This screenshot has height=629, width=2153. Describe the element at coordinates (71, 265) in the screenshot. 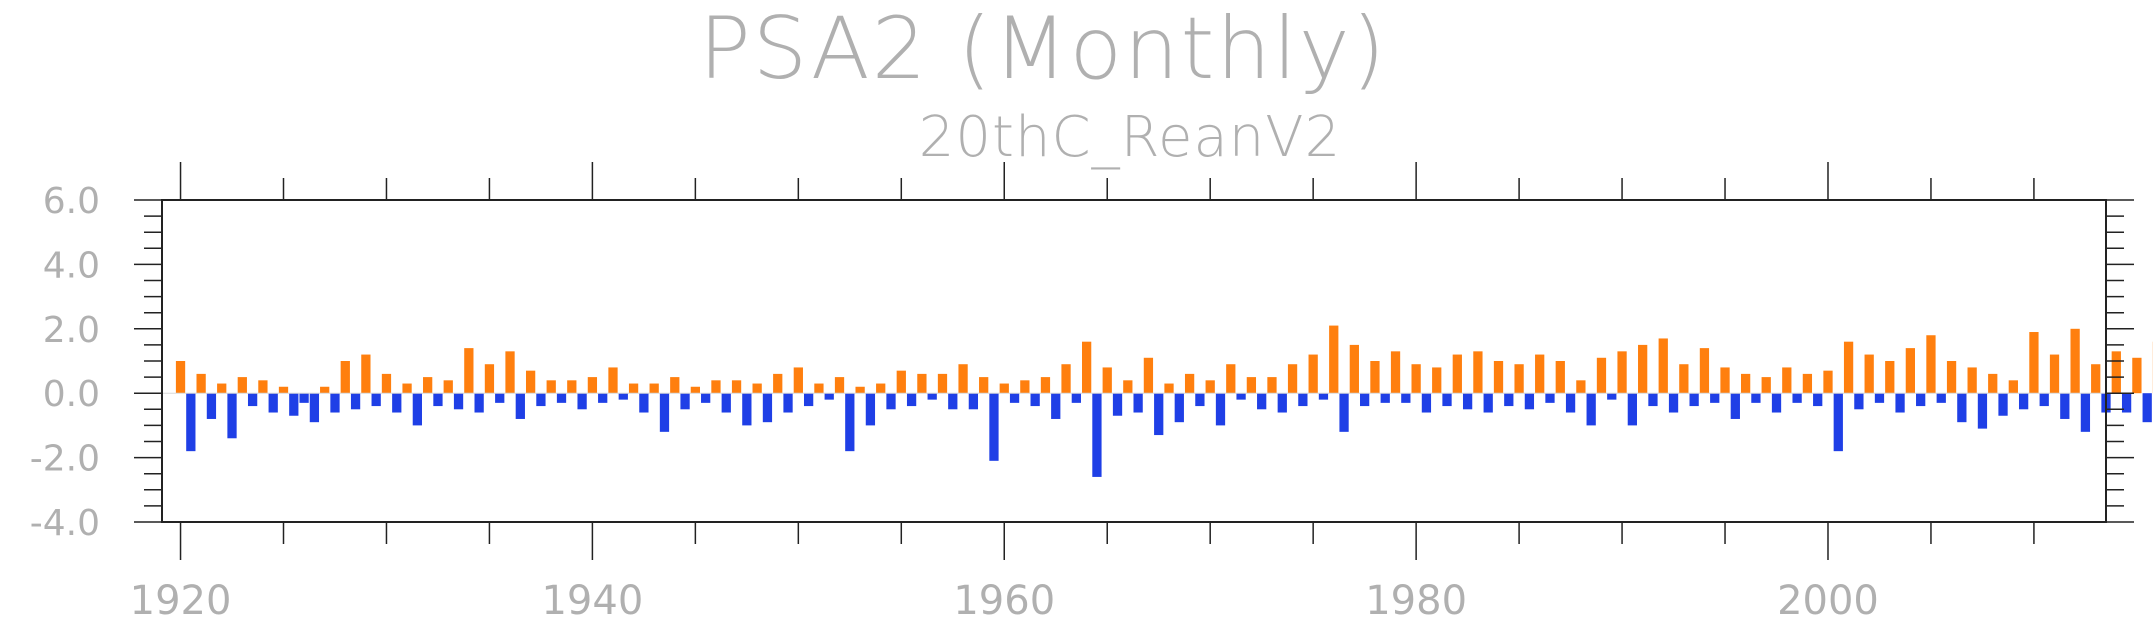

I see `y-tick-label: 4.0` at that location.